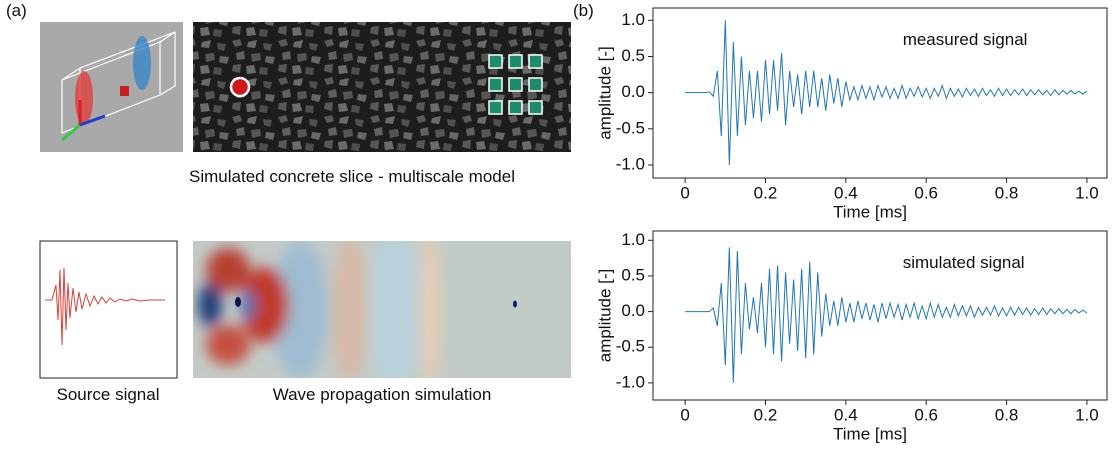 The height and width of the screenshot is (450, 1117). I want to click on caption: Source signal, so click(107, 394).